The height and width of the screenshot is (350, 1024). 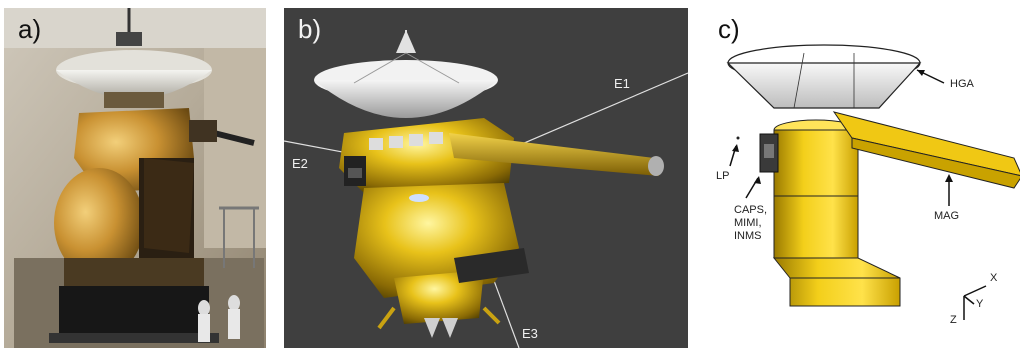 I want to click on axis-y-label: Y, so click(x=980, y=304).